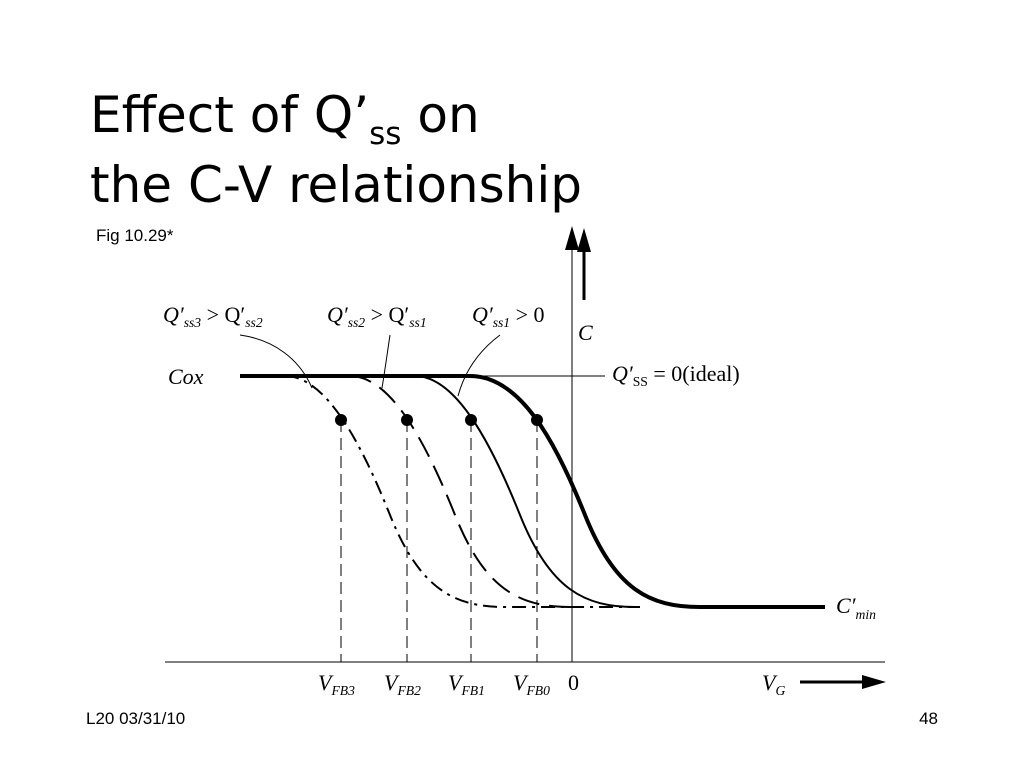  What do you see at coordinates (773, 684) in the screenshot?
I see `vg-axis-label: VG` at bounding box center [773, 684].